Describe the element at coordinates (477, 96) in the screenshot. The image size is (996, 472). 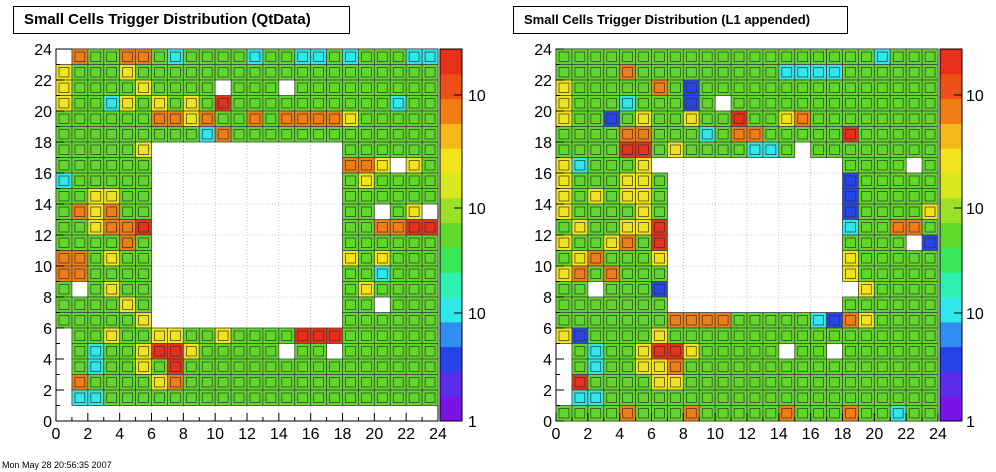
I see `colorbar-label: 10` at that location.